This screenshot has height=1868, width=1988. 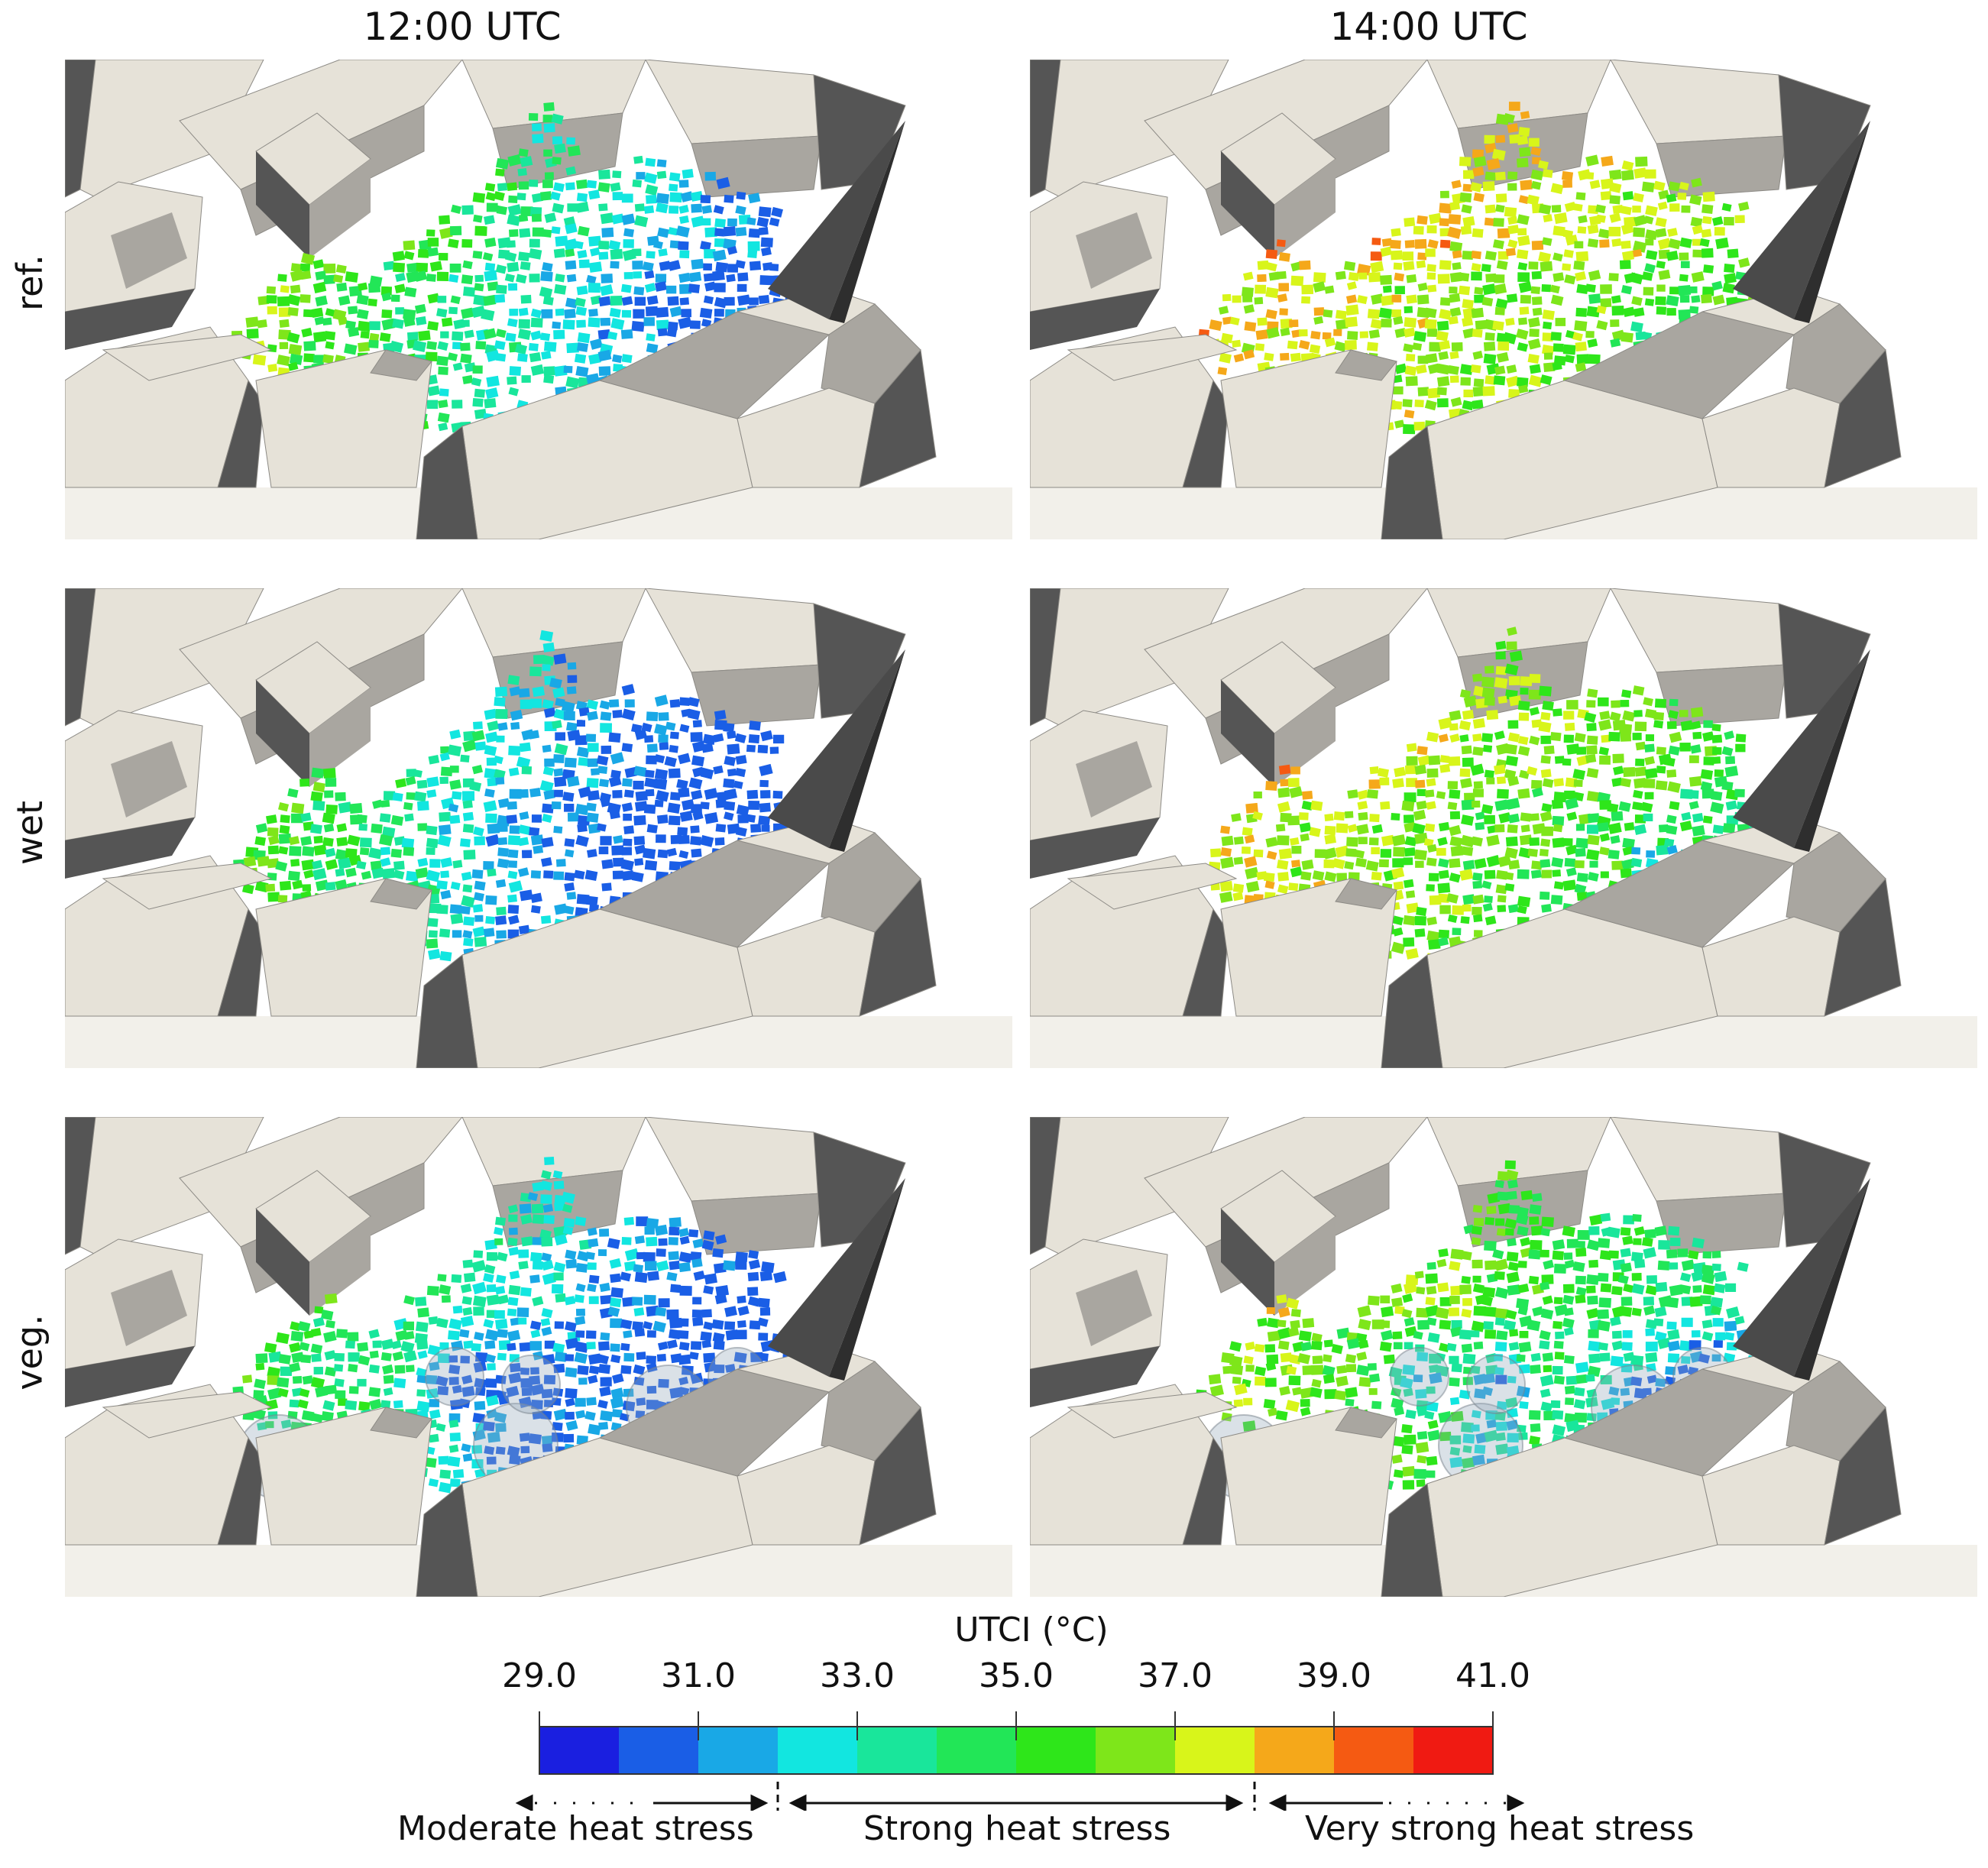 What do you see at coordinates (1095, 848) in the screenshot?
I see `building-wall` at bounding box center [1095, 848].